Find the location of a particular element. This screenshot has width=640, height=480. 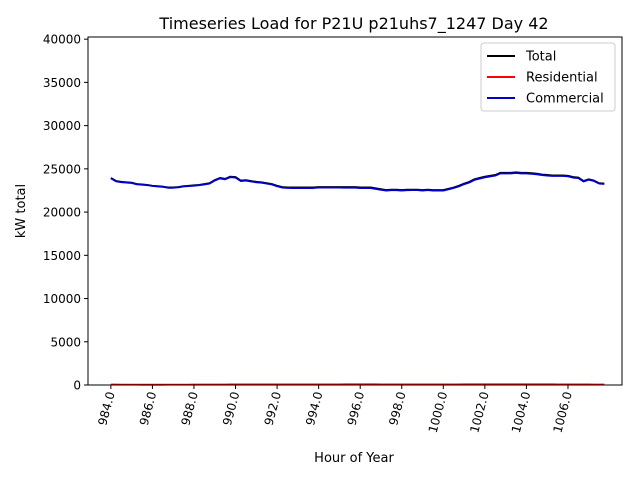

legend-frame is located at coordinates (548, 77).